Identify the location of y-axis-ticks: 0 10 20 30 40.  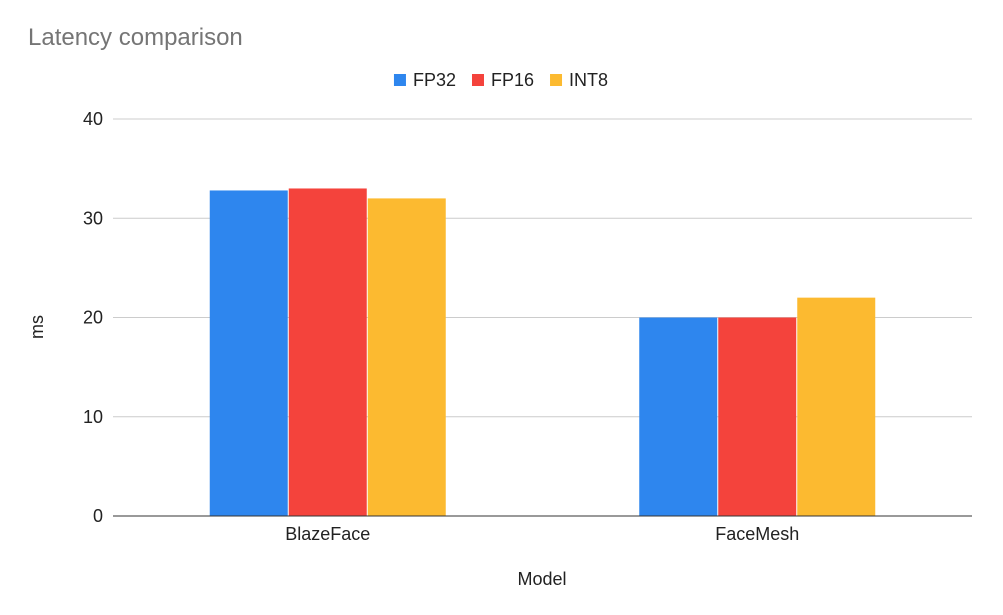
(93, 317).